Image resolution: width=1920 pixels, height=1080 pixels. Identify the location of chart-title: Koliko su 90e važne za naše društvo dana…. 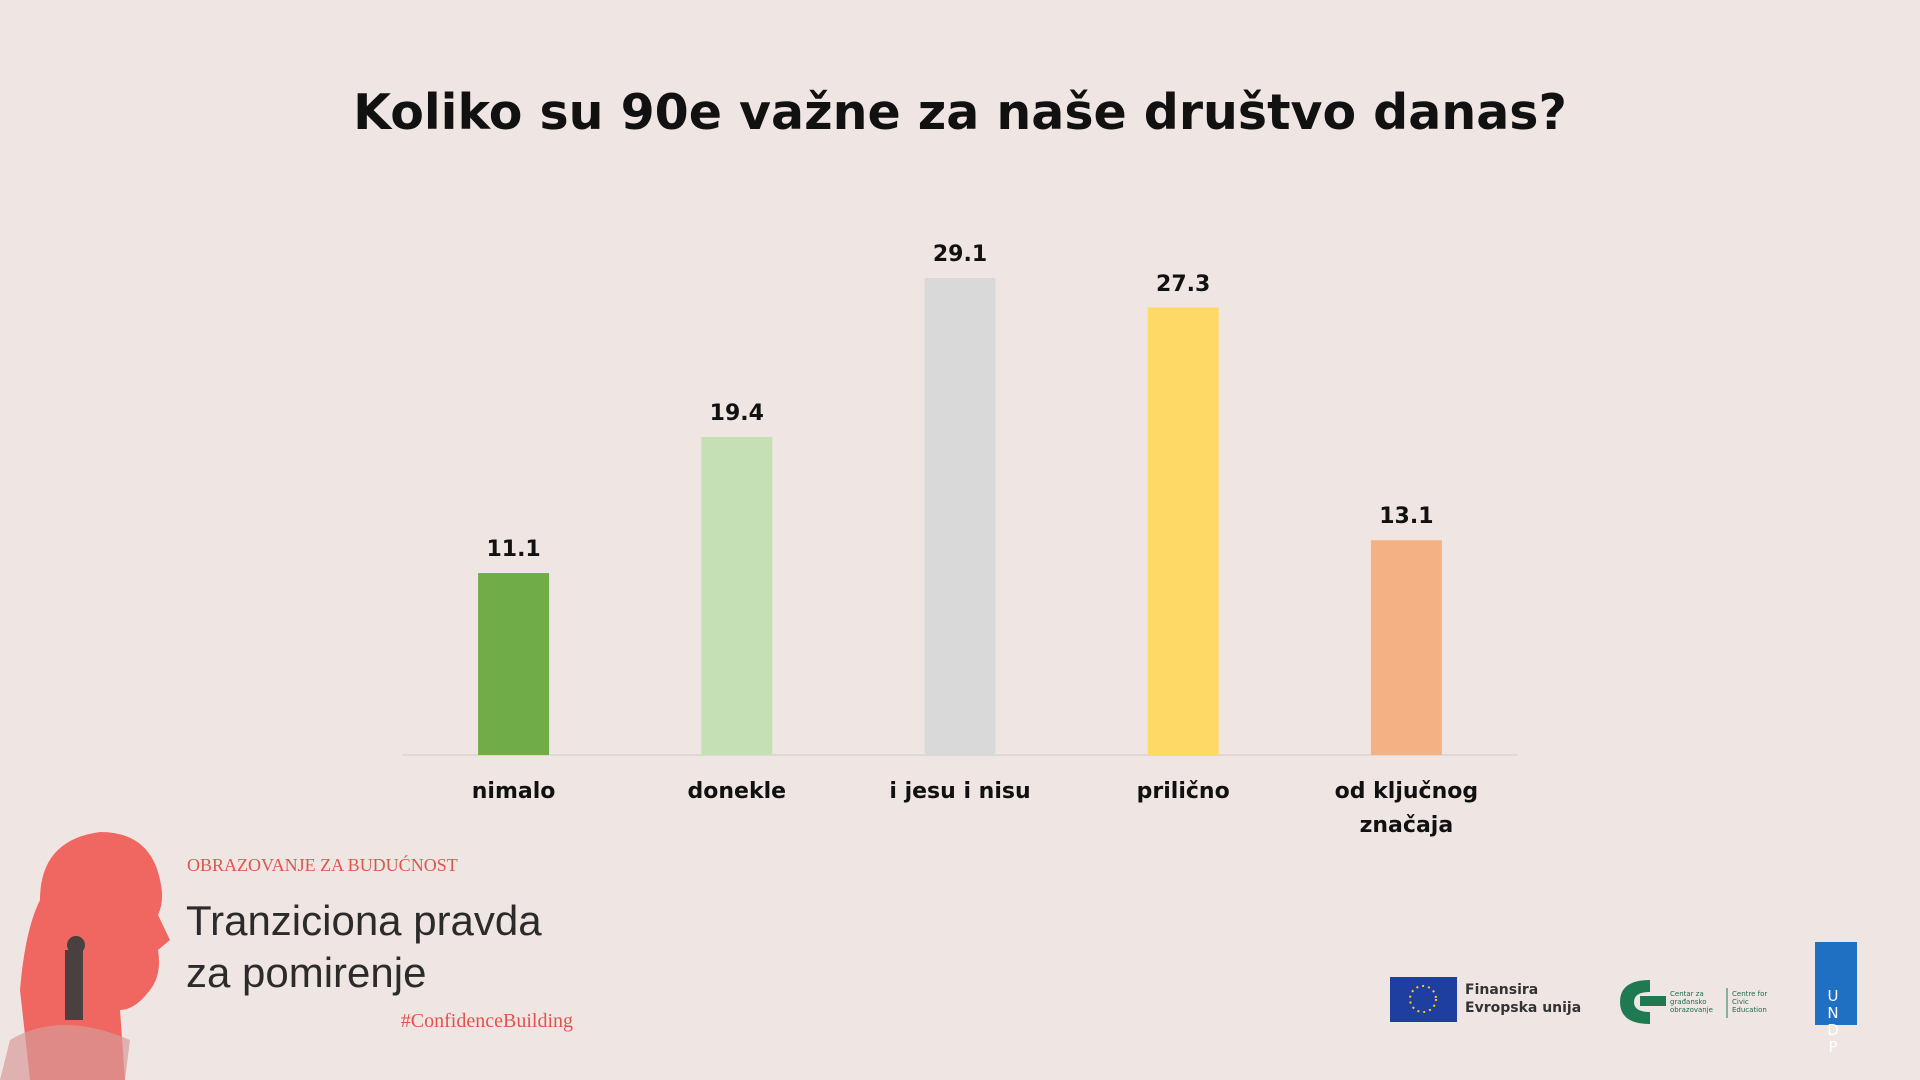
(960, 112).